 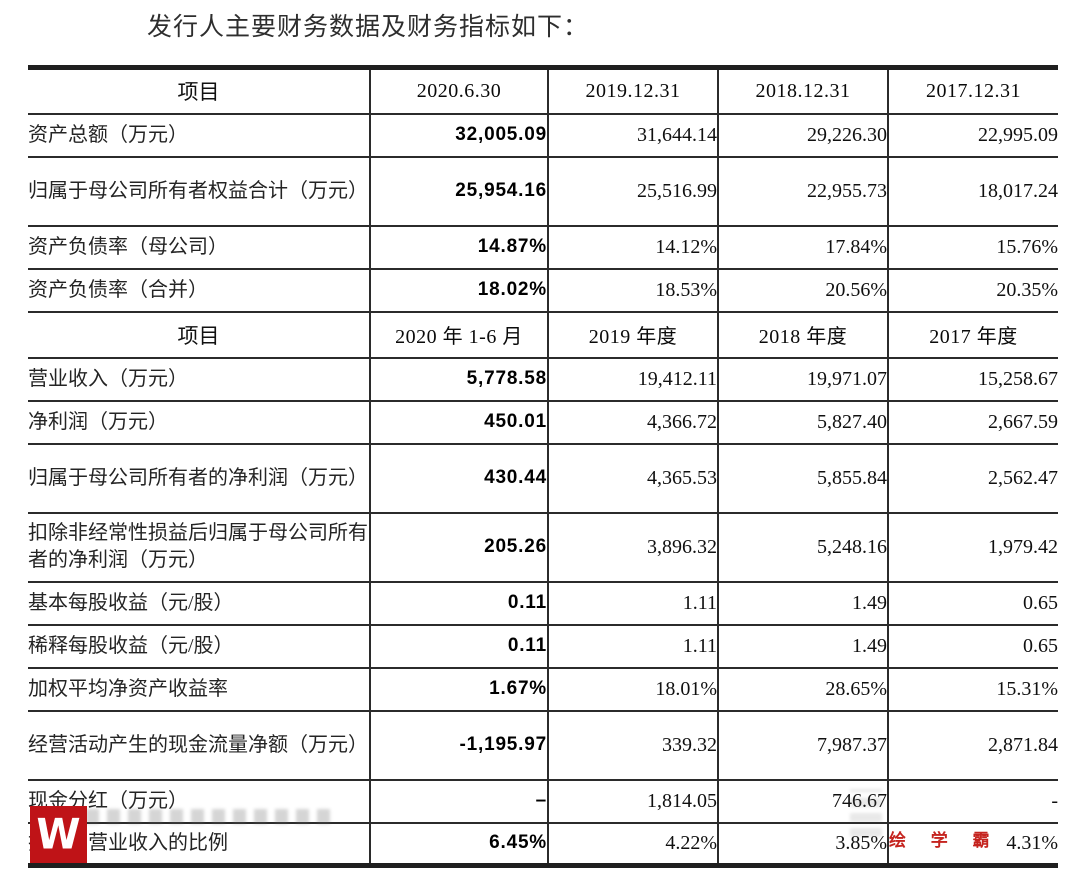 I want to click on column-header-period: 2017.12.31, so click(x=972, y=90).